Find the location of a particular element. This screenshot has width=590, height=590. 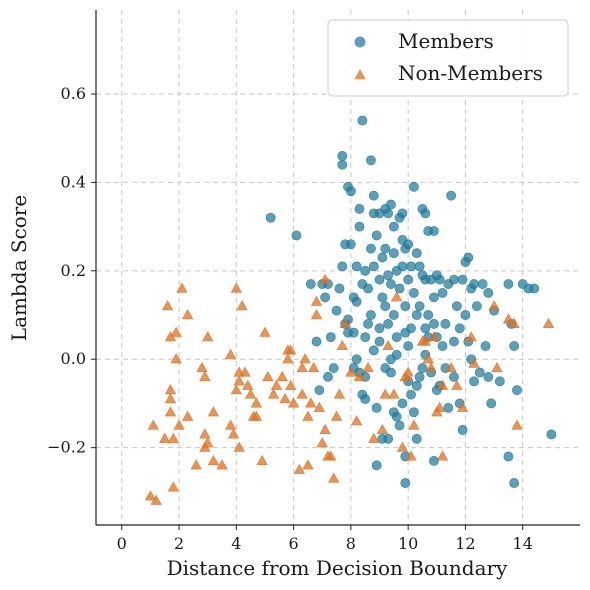

legend-label-non-members: Non-Members is located at coordinates (470, 73).